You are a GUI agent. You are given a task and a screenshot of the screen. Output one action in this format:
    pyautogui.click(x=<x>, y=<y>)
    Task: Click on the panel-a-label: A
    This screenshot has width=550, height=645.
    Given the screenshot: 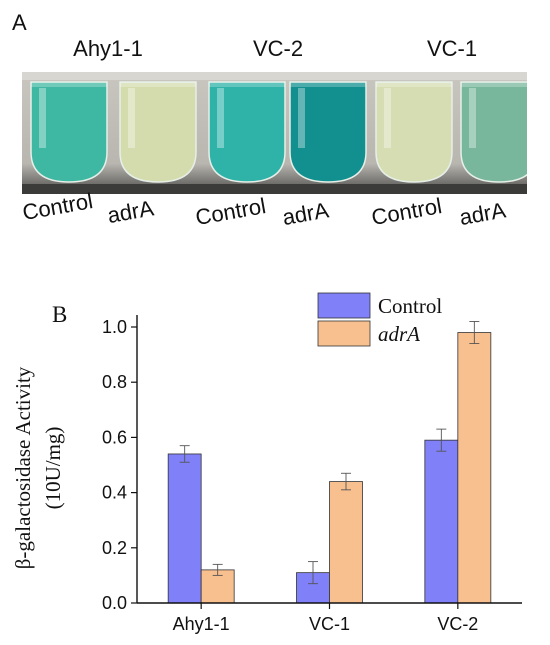 What is the action you would take?
    pyautogui.click(x=19, y=22)
    